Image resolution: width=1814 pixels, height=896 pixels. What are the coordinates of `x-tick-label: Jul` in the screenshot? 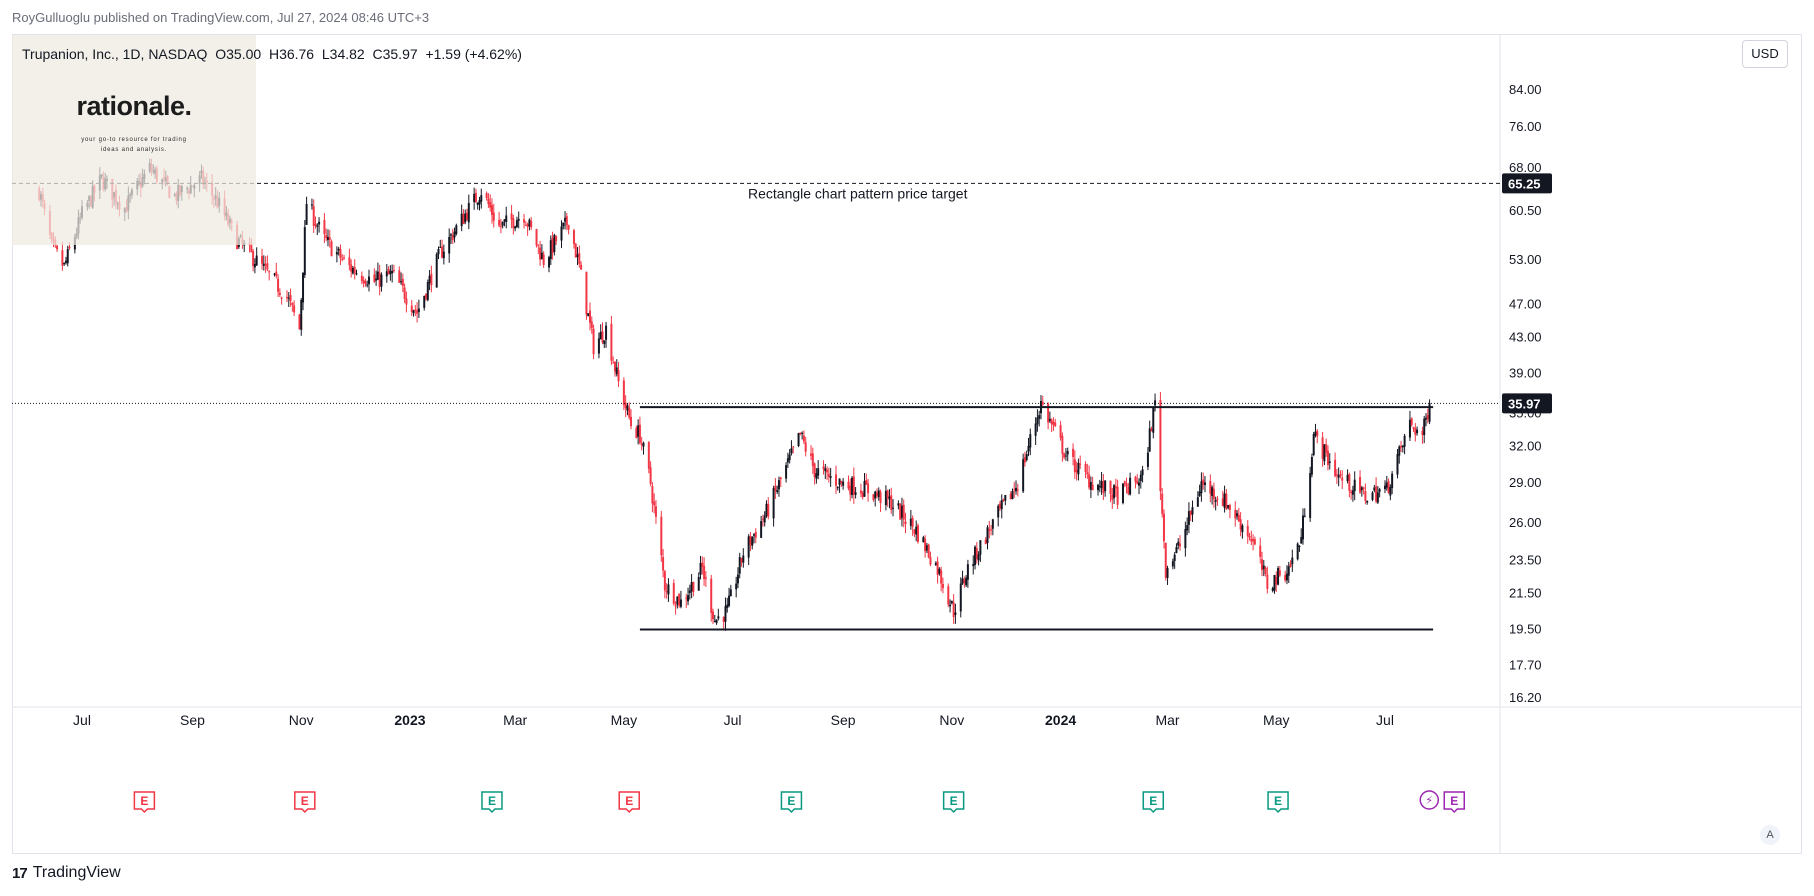 It's located at (733, 720).